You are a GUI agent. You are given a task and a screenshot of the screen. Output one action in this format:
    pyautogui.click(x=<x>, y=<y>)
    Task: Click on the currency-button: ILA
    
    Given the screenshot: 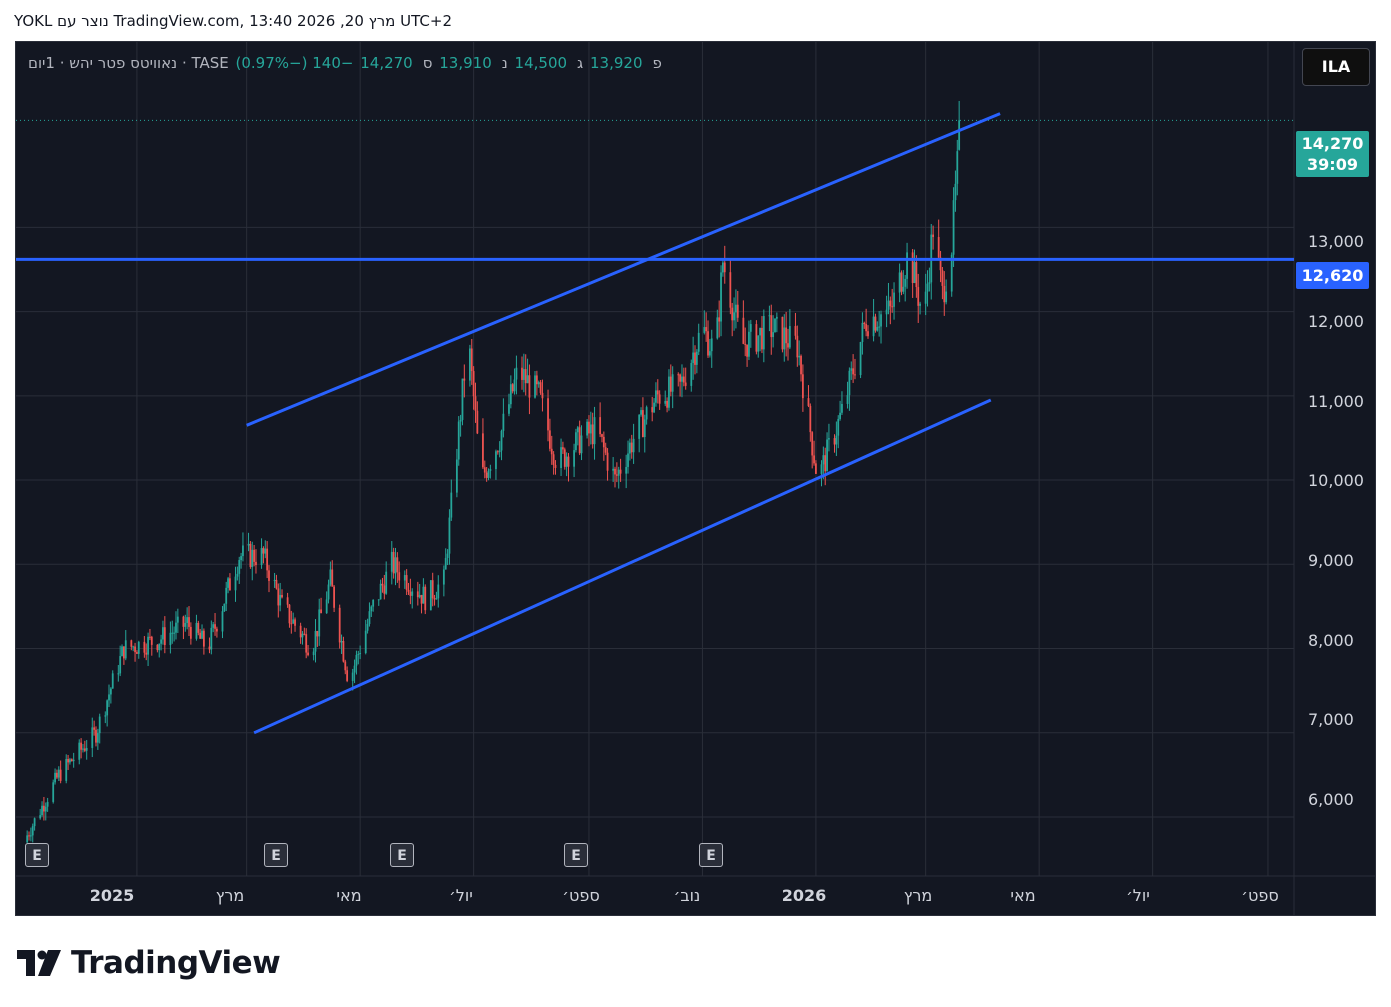 What is the action you would take?
    pyautogui.click(x=1336, y=67)
    